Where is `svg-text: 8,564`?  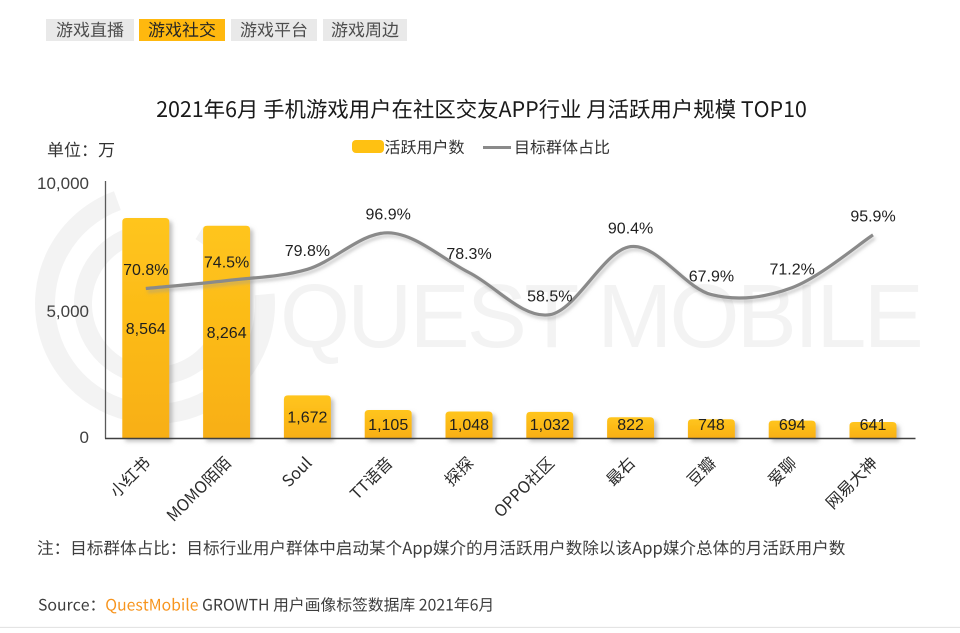 svg-text: 8,564 is located at coordinates (146, 329).